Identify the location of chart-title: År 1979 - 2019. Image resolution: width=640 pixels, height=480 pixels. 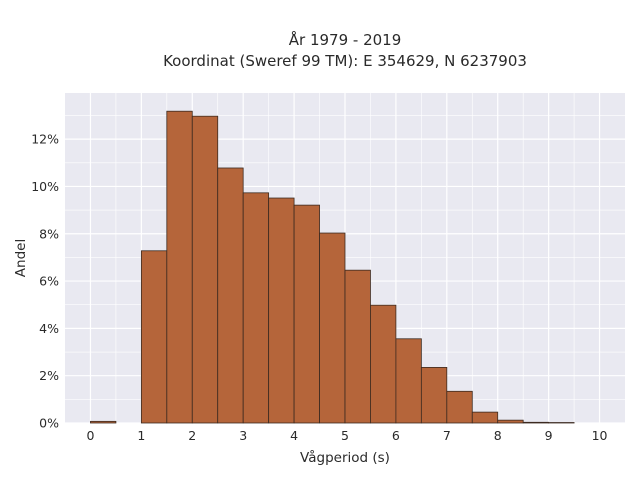
(345, 39).